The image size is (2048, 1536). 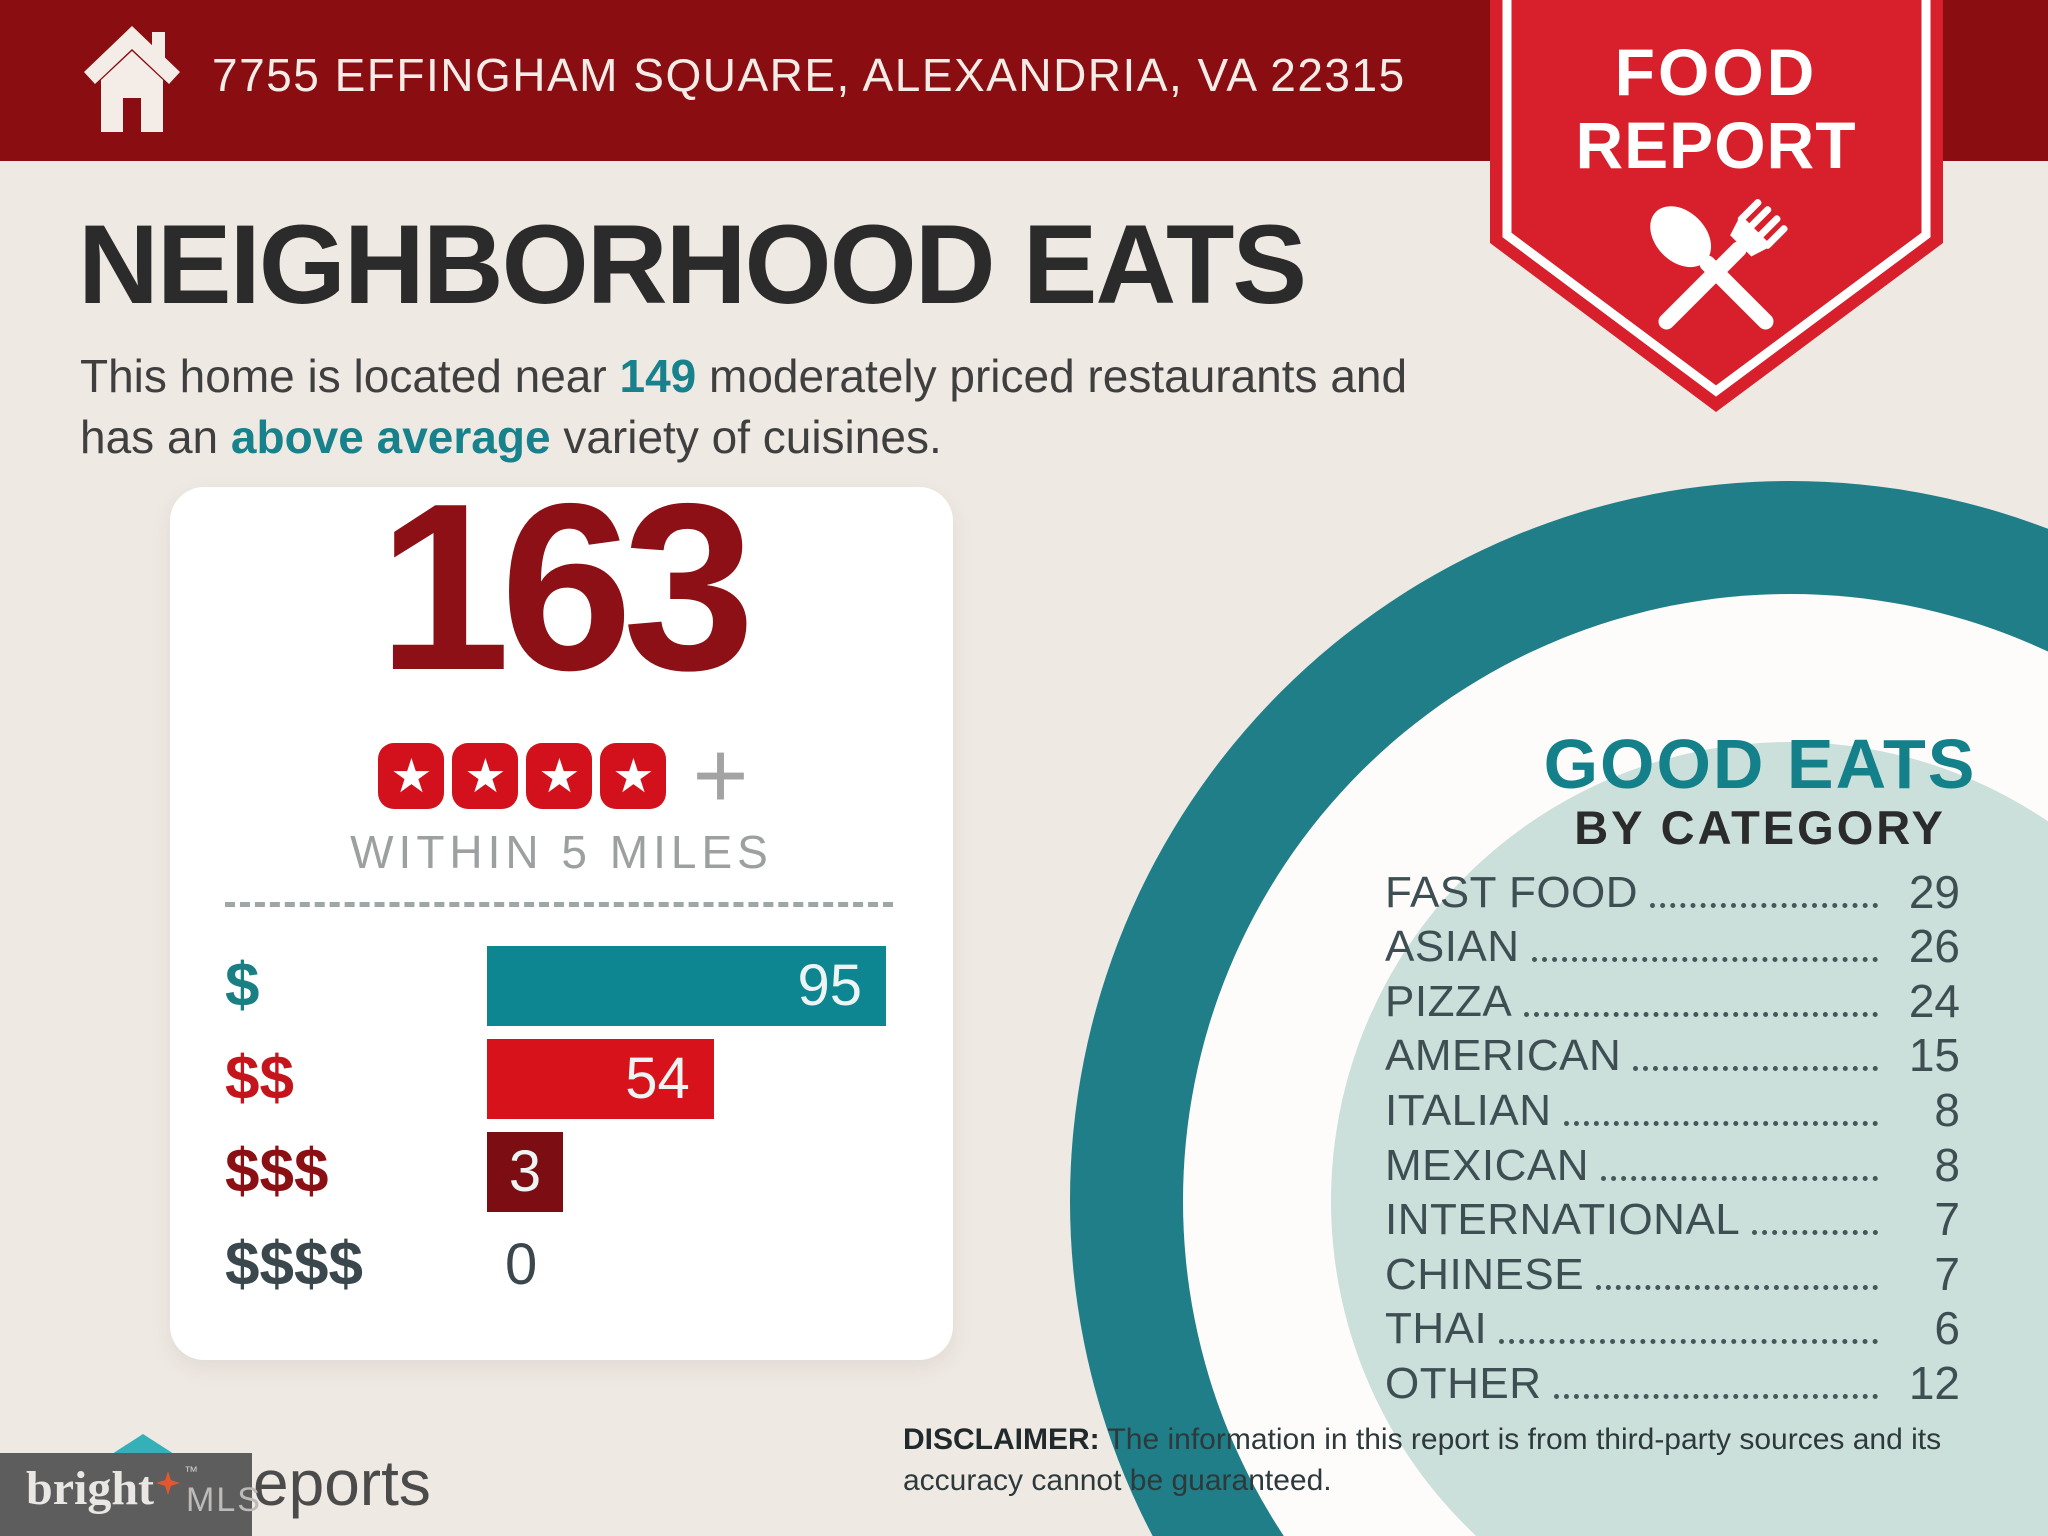 I want to click on bar-row: $$$ 3, so click(x=561, y=1171).